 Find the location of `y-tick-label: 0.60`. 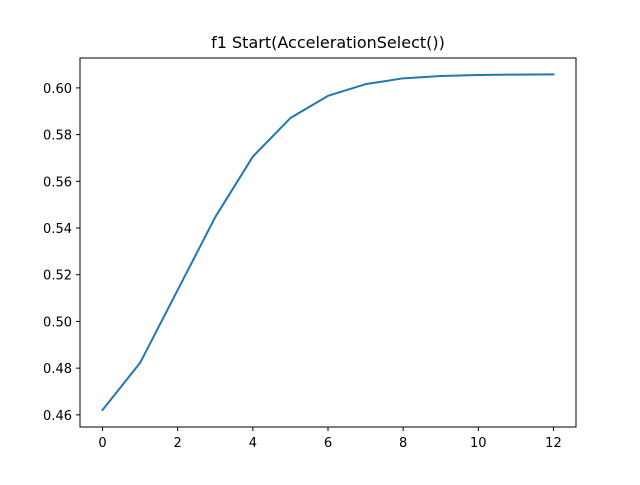

y-tick-label: 0.60 is located at coordinates (57, 89).